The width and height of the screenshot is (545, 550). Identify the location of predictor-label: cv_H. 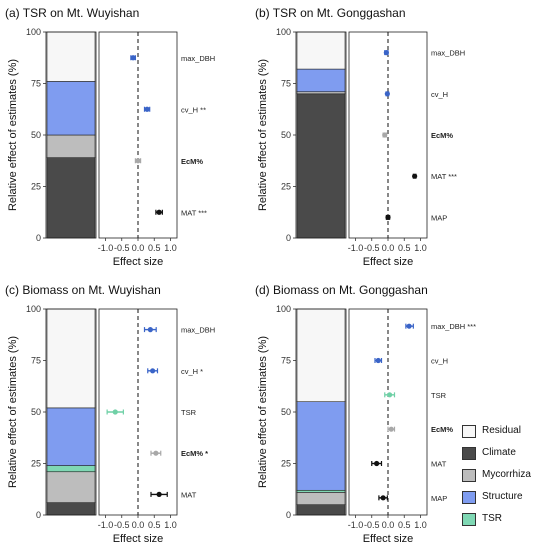
(439, 94).